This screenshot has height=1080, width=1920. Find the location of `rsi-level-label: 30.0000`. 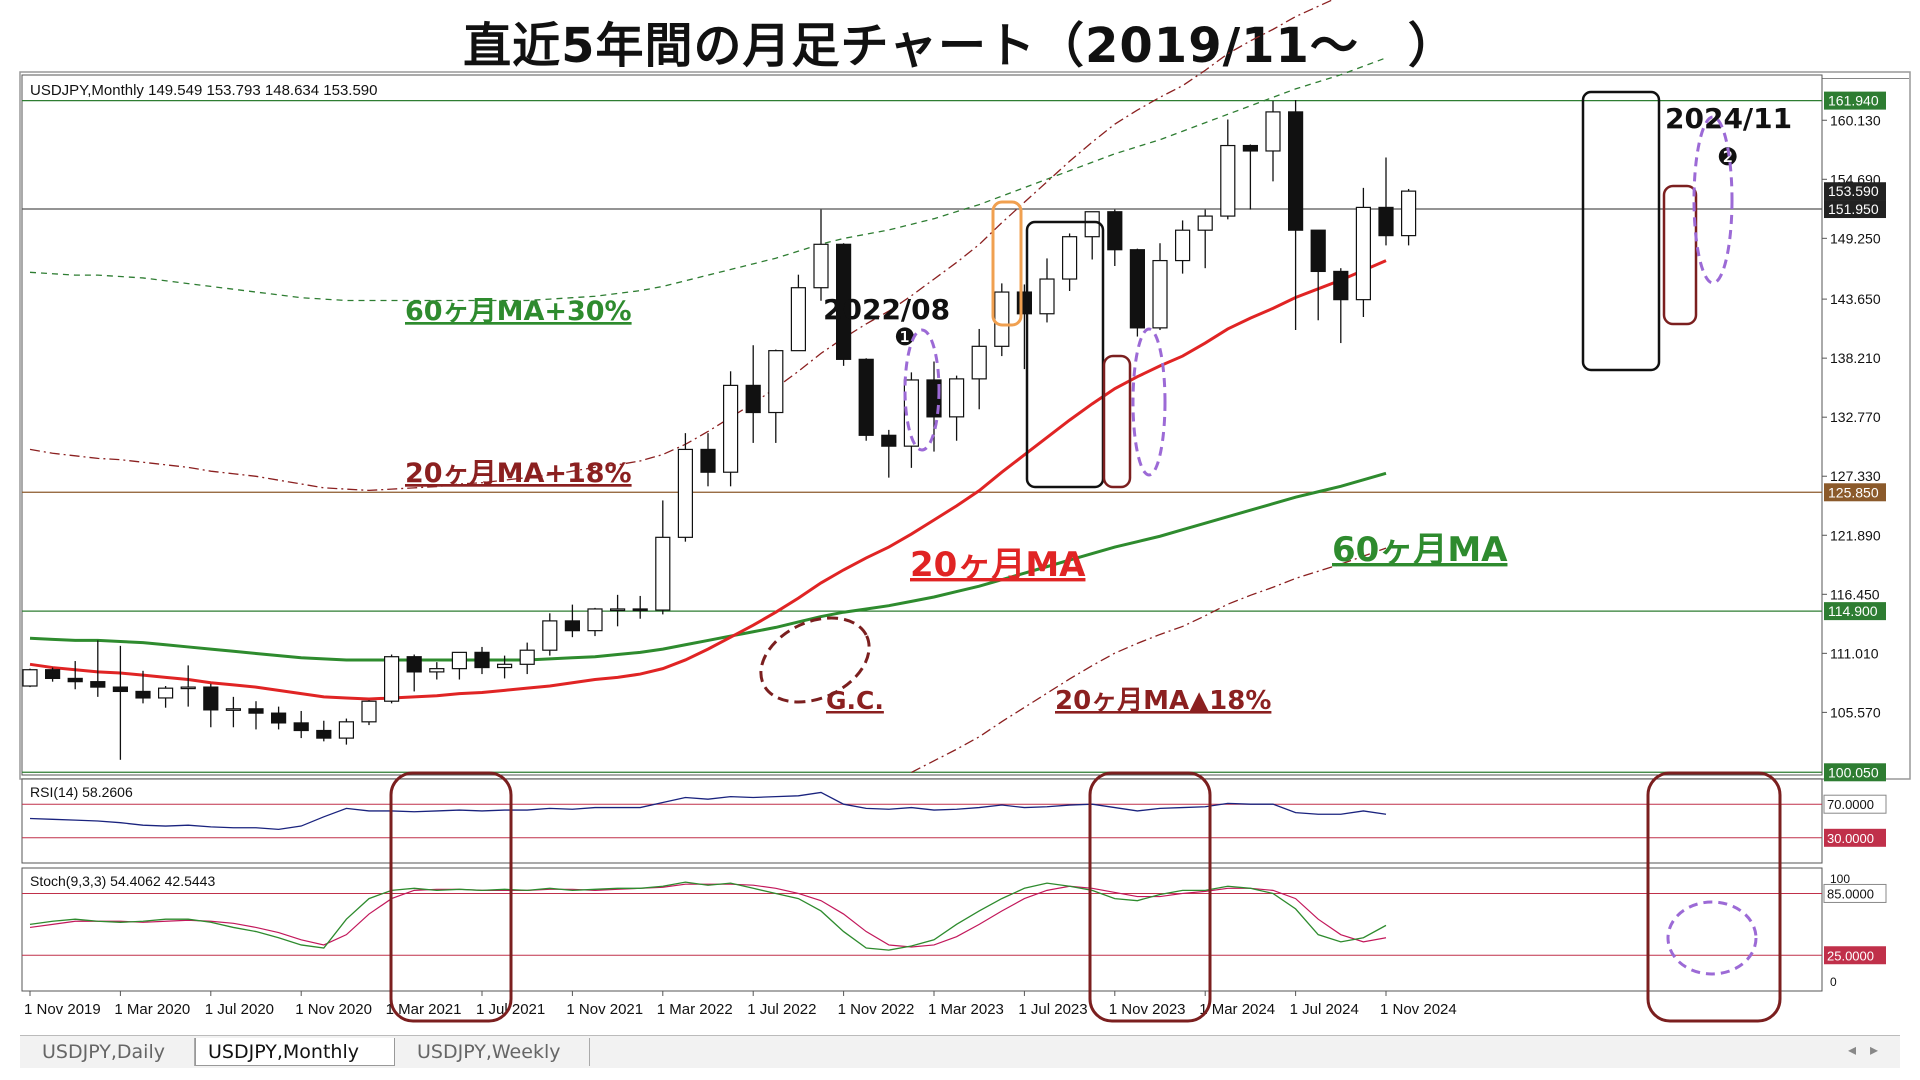

rsi-level-label: 30.0000 is located at coordinates (1850, 838).